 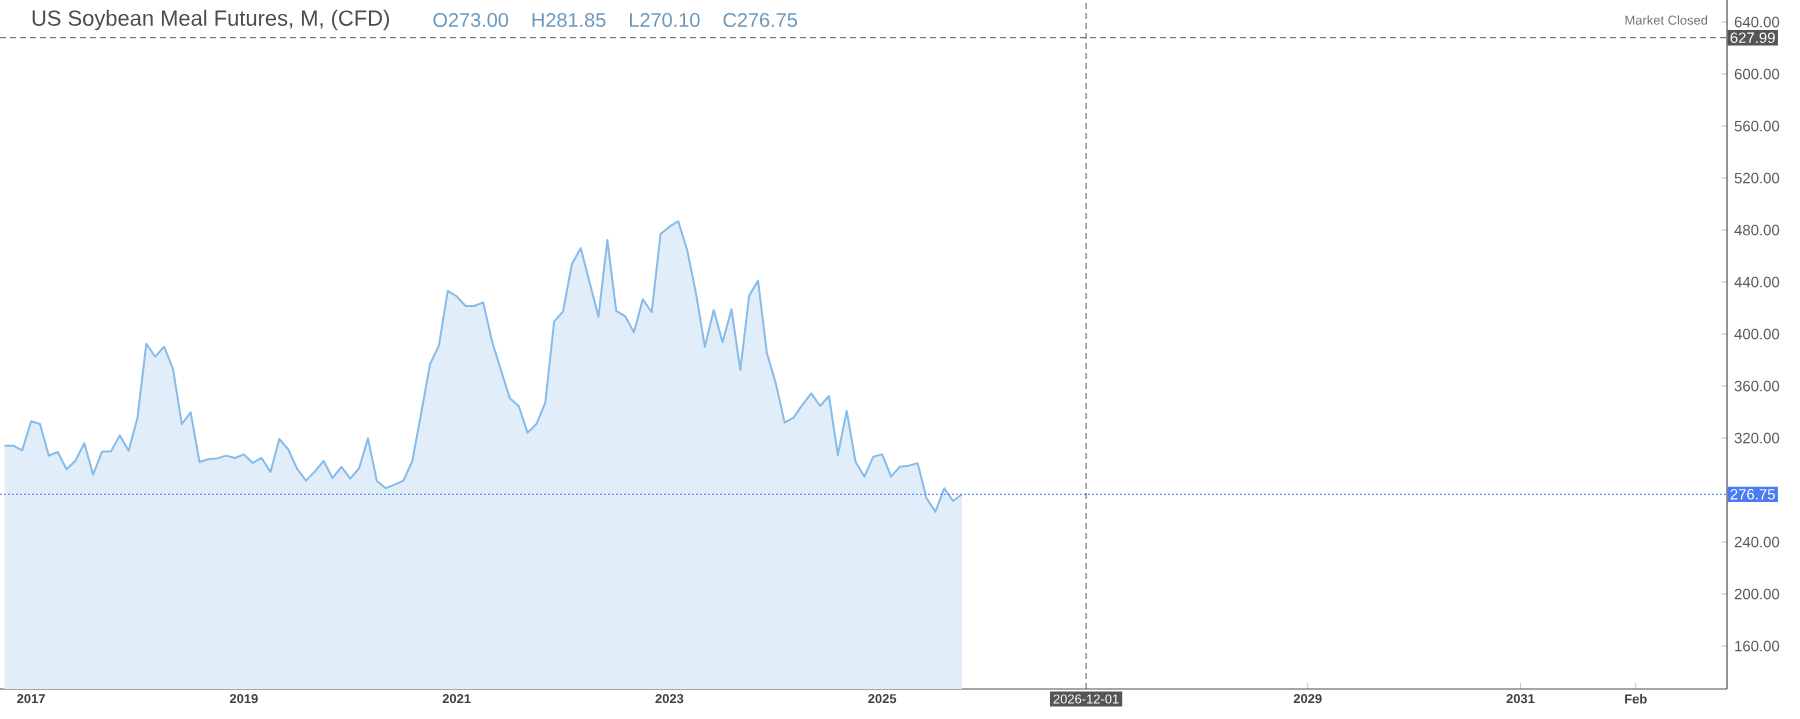 What do you see at coordinates (1757, 126) in the screenshot?
I see `y-tick-label: 560.00` at bounding box center [1757, 126].